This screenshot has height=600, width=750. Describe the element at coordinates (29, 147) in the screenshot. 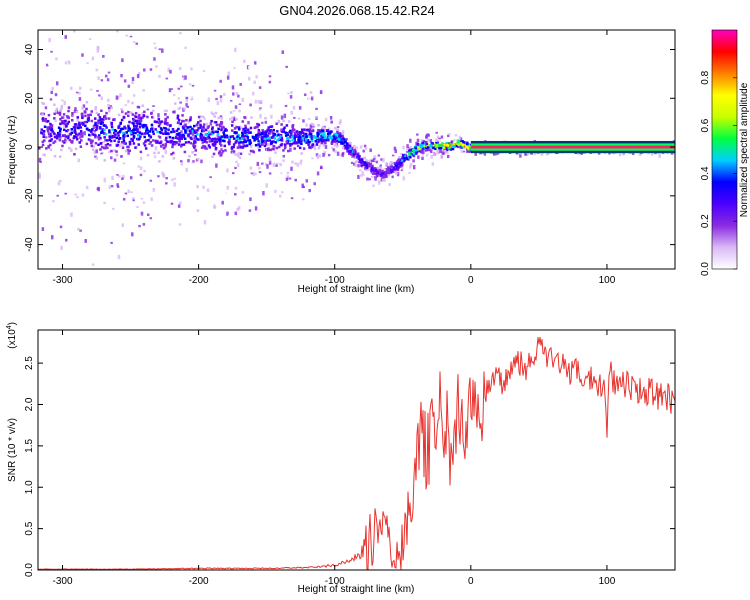

I see `spectrogram-y-tick-label: 0` at that location.